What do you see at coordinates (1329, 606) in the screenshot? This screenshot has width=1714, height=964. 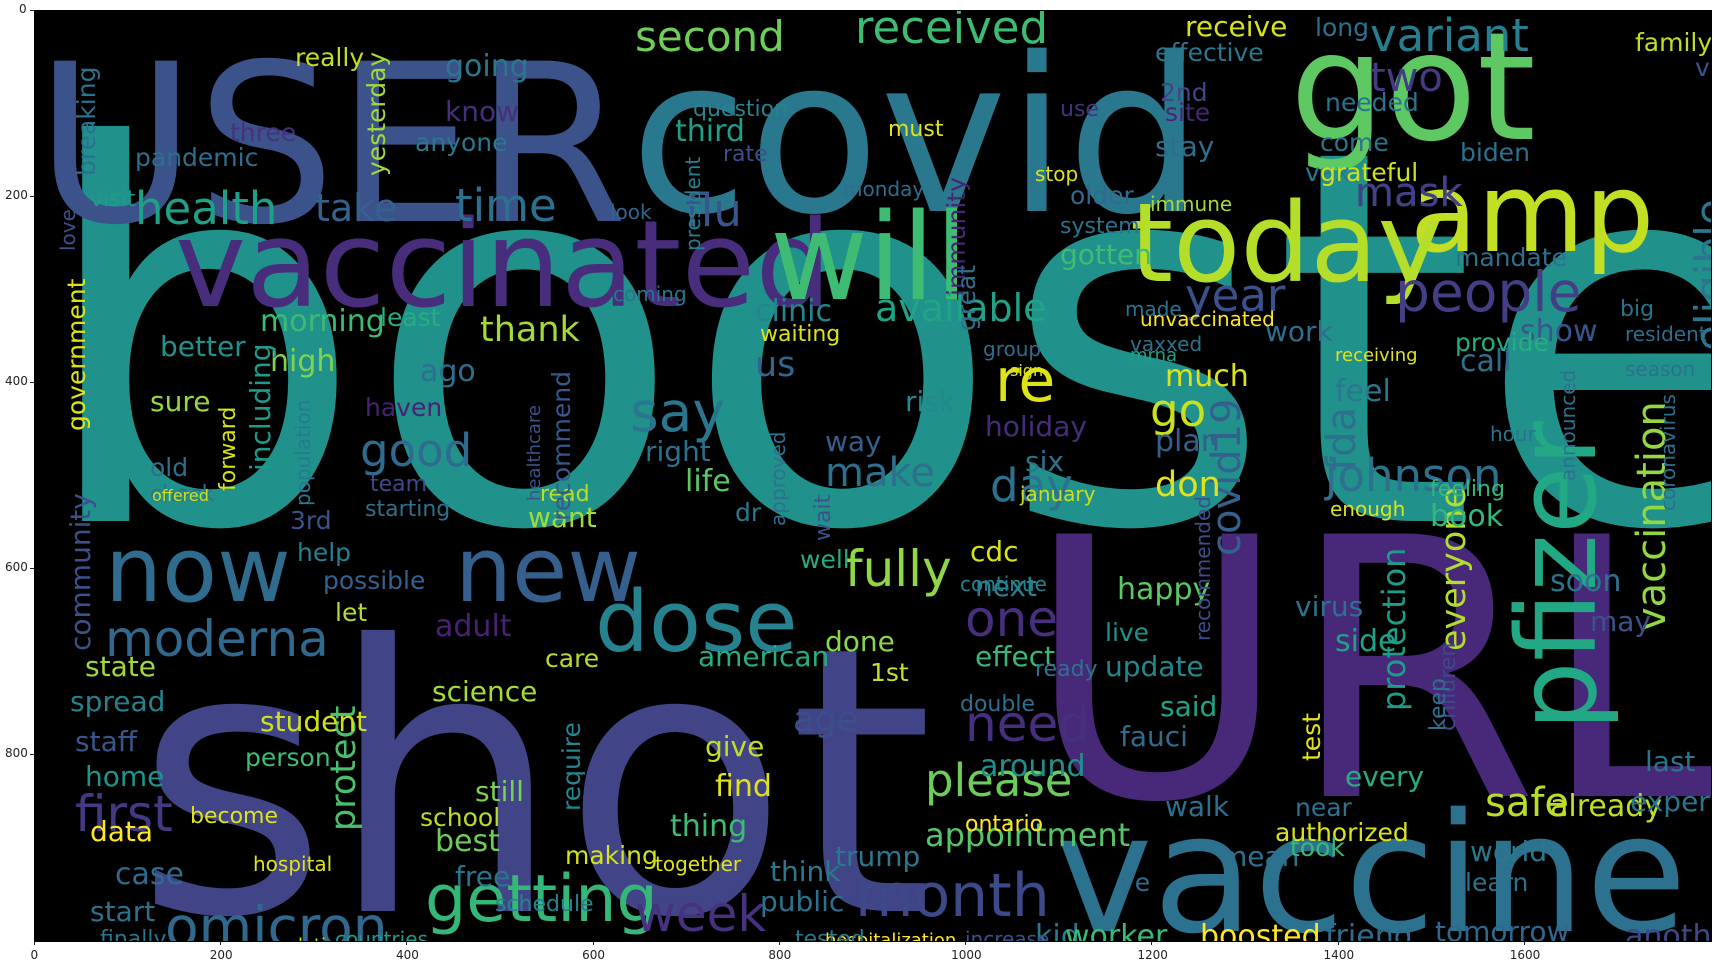 I see `word-virus: virus` at bounding box center [1329, 606].